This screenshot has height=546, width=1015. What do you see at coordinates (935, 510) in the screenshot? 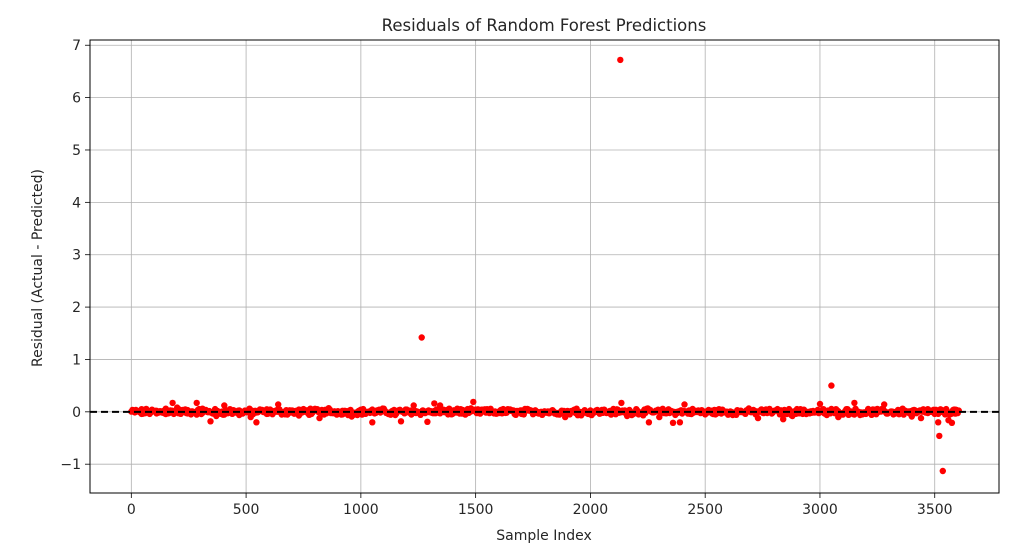
I see `x-tick-label: 3500` at bounding box center [935, 510].